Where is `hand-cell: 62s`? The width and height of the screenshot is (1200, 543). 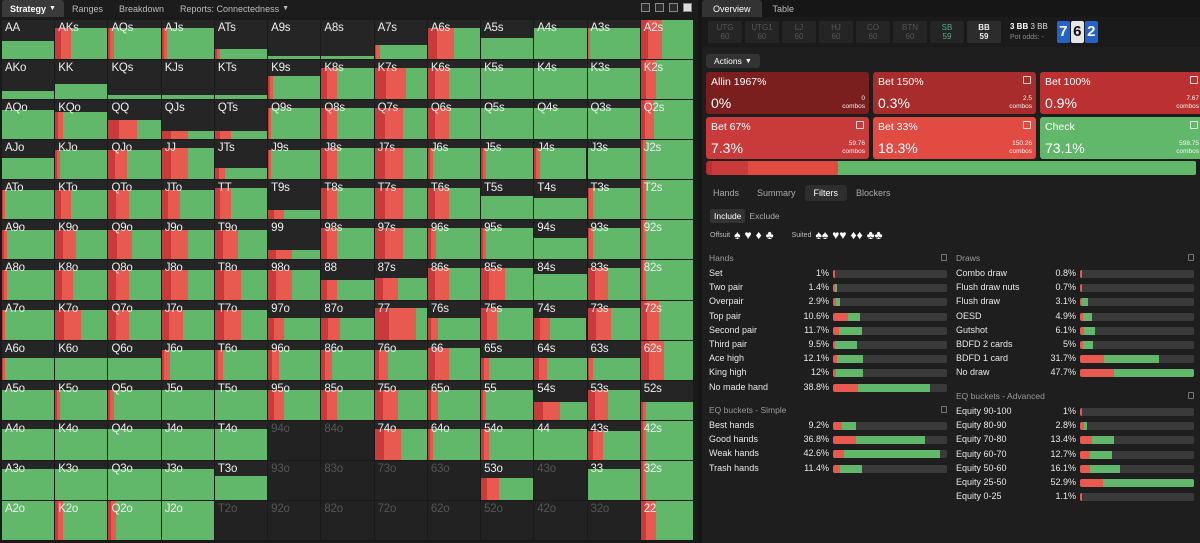 hand-cell: 62s is located at coordinates (667, 360).